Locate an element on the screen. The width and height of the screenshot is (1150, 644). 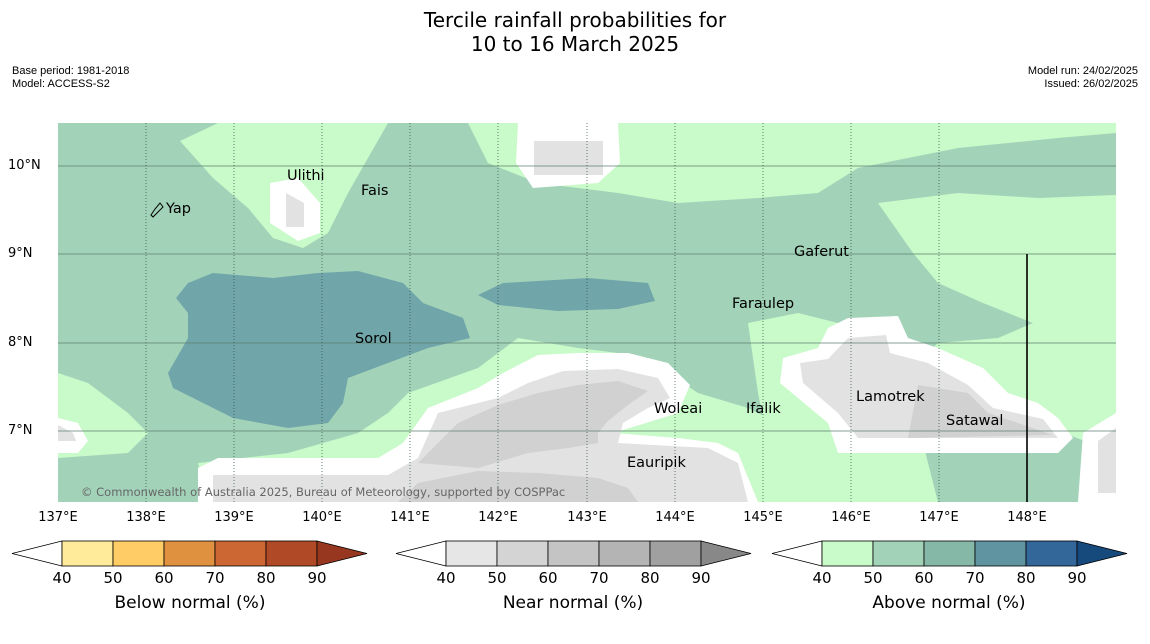
near-tick-50: 50 is located at coordinates (497, 578).